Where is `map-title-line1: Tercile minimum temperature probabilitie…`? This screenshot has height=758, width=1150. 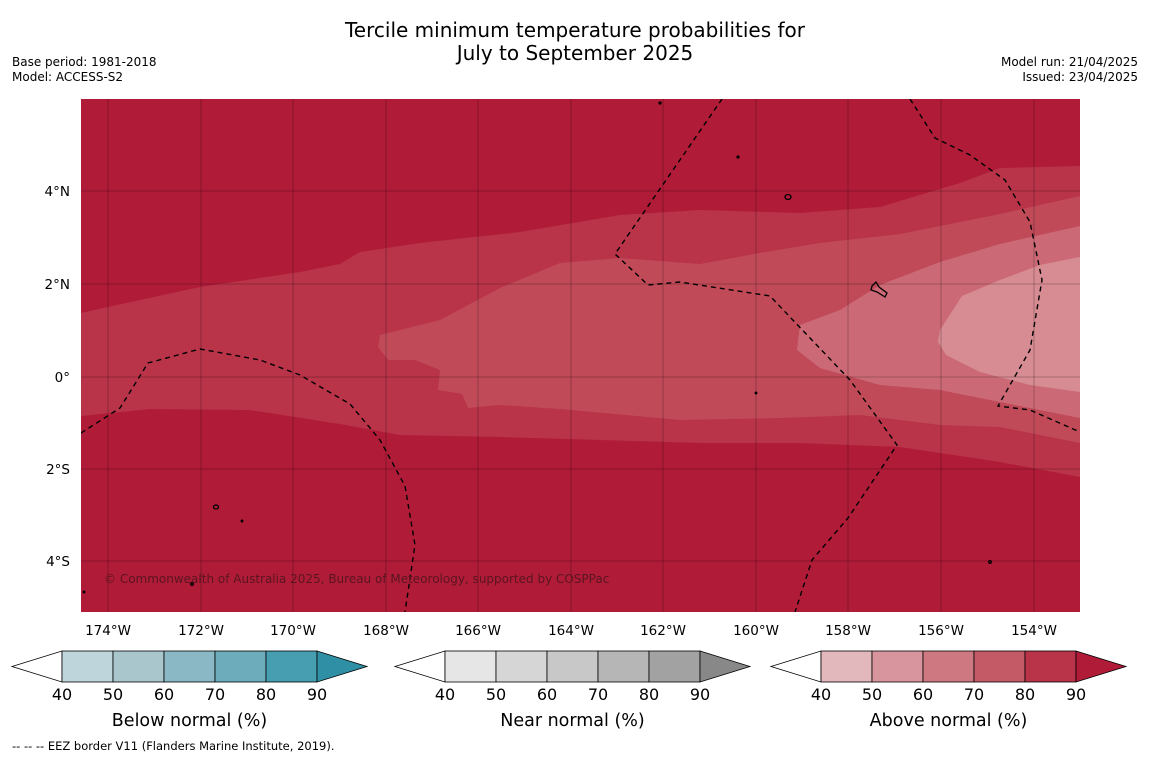
map-title-line1: Tercile minimum temperature probabilitie… is located at coordinates (575, 30).